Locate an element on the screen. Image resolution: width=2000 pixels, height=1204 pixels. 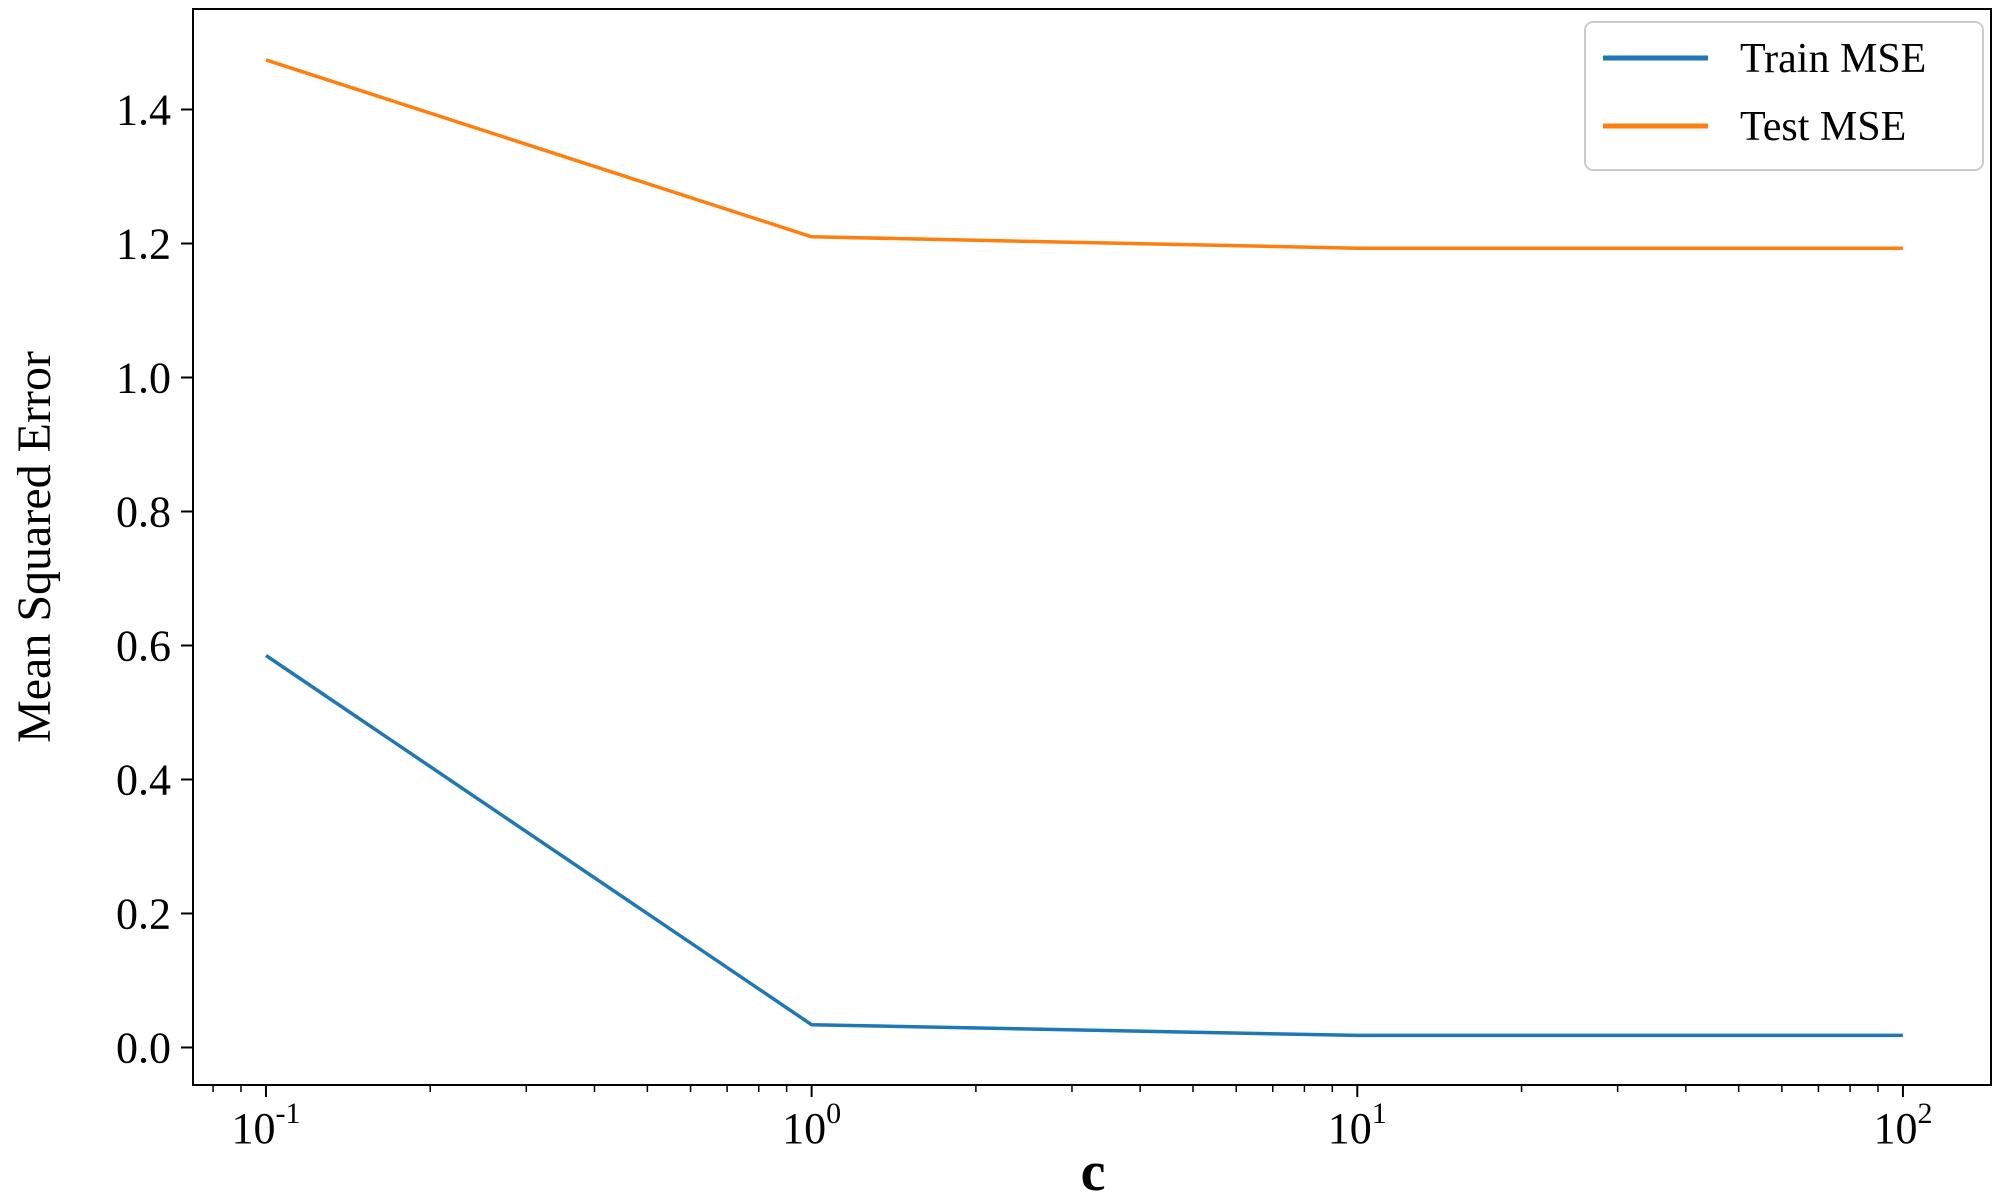
y-tick-label: 1.2 is located at coordinates (143, 243).